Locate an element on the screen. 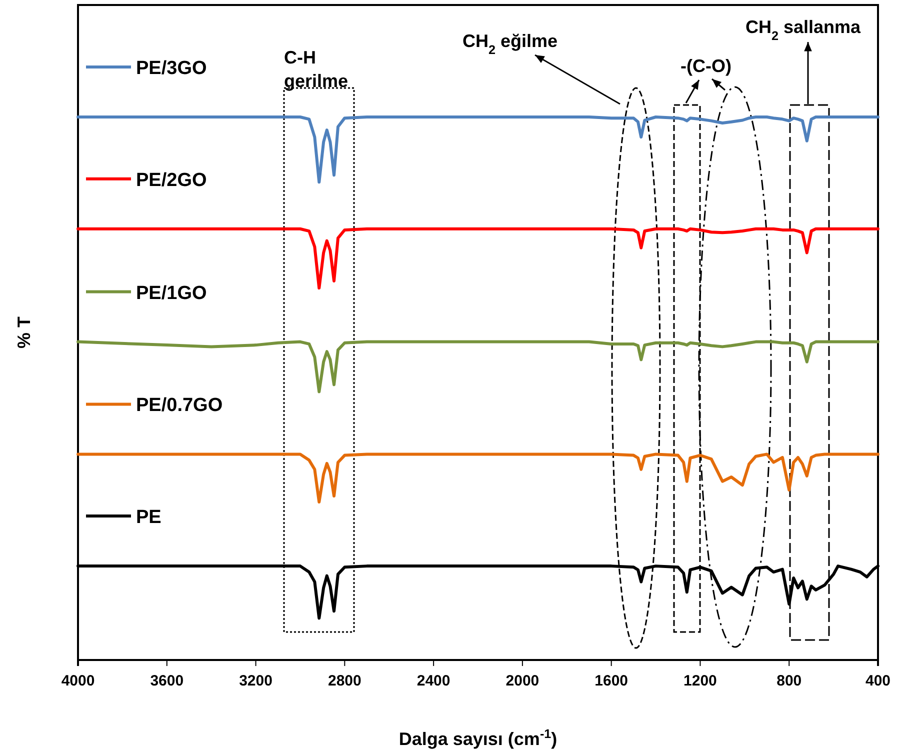 This screenshot has height=754, width=901. x-tick-label: 4000 is located at coordinates (78, 681).